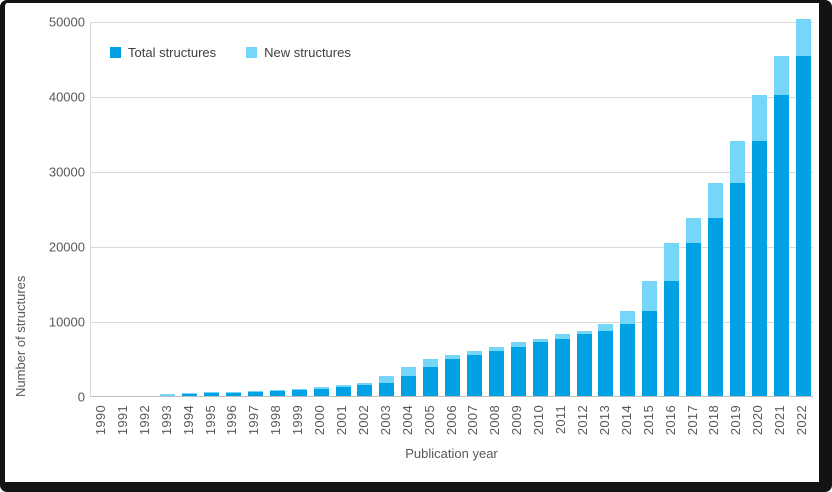 The height and width of the screenshot is (492, 832). Describe the element at coordinates (604, 420) in the screenshot. I see `x-tick-label: 2013` at that location.